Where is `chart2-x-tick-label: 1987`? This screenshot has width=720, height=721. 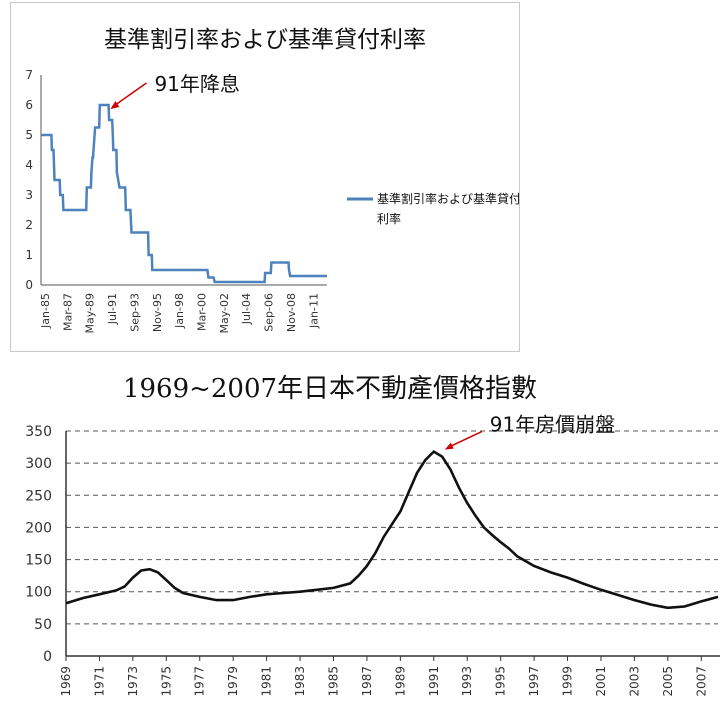
chart2-x-tick-label: 1987 is located at coordinates (367, 681).